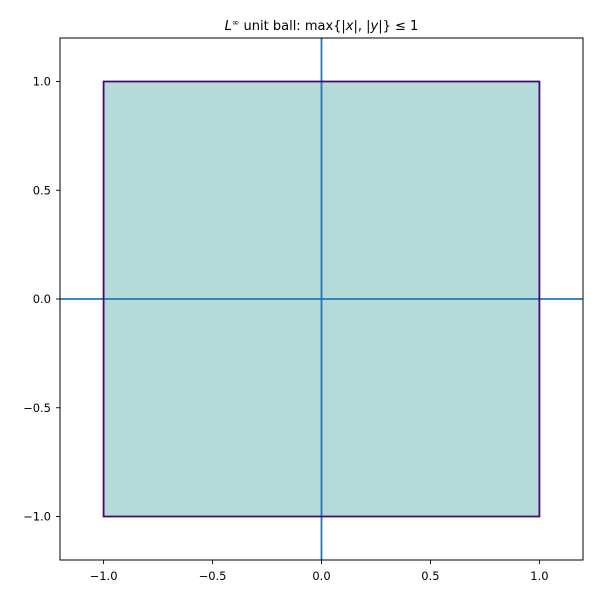 The image size is (600, 600). What do you see at coordinates (228, 26) in the screenshot?
I see `title-text-segment: L` at bounding box center [228, 26].